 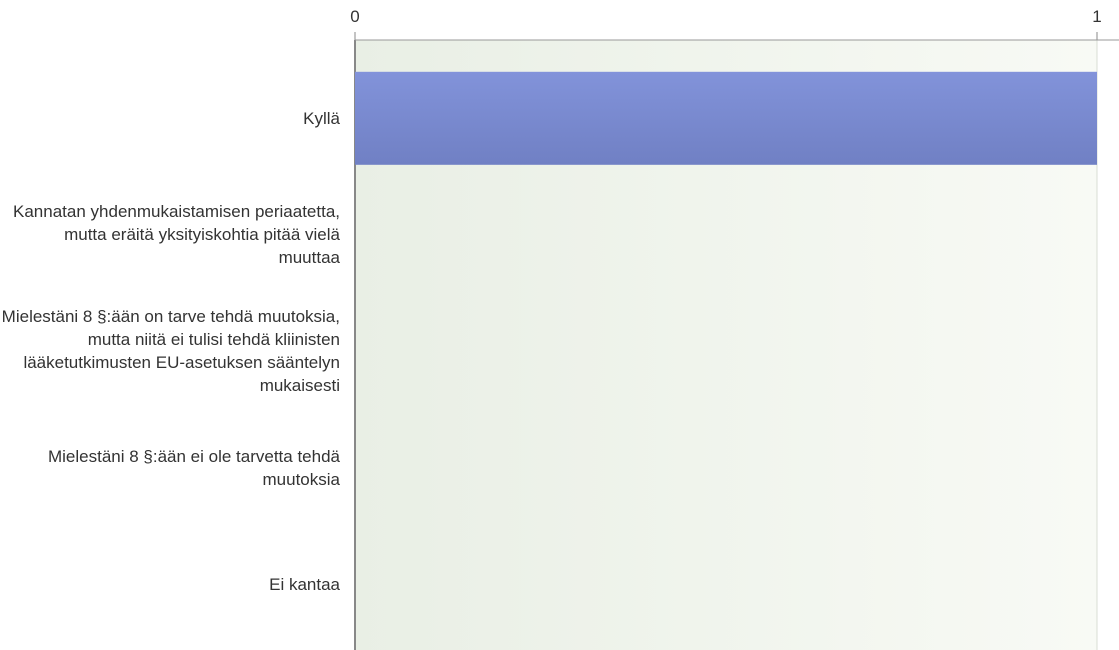 I want to click on y-tick-label: Ei kantaa, so click(x=304, y=585).